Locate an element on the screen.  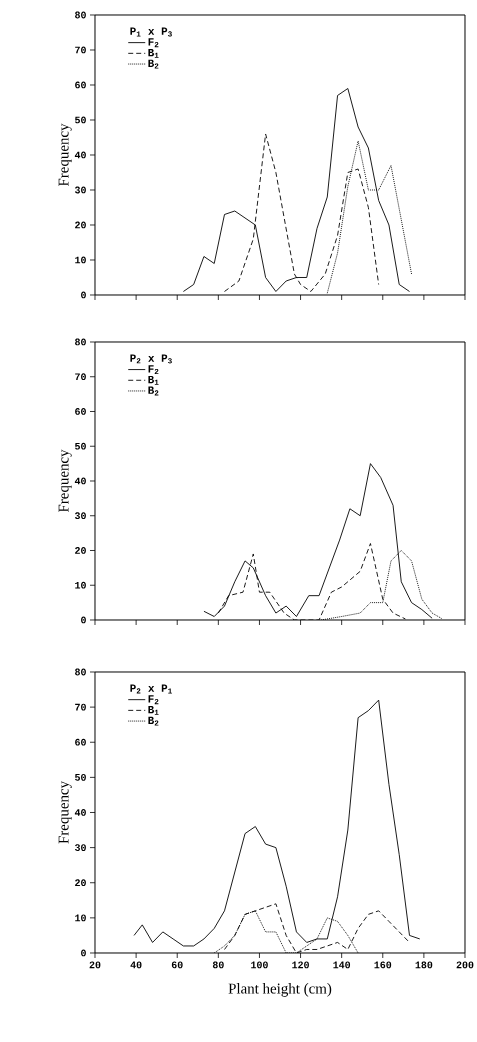
x-tick-label: 80 is located at coordinates (218, 965).